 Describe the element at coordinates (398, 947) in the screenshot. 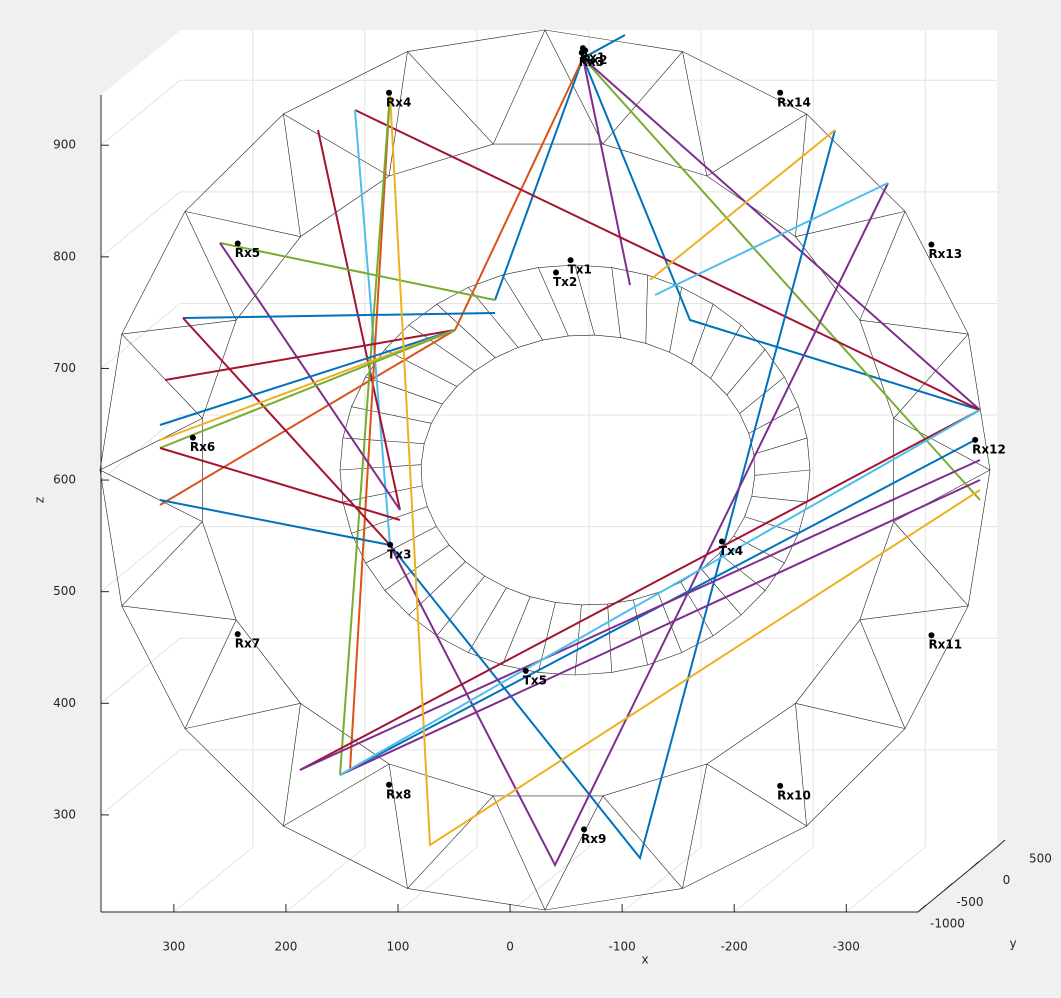

I see `x-tick-label: 100` at that location.